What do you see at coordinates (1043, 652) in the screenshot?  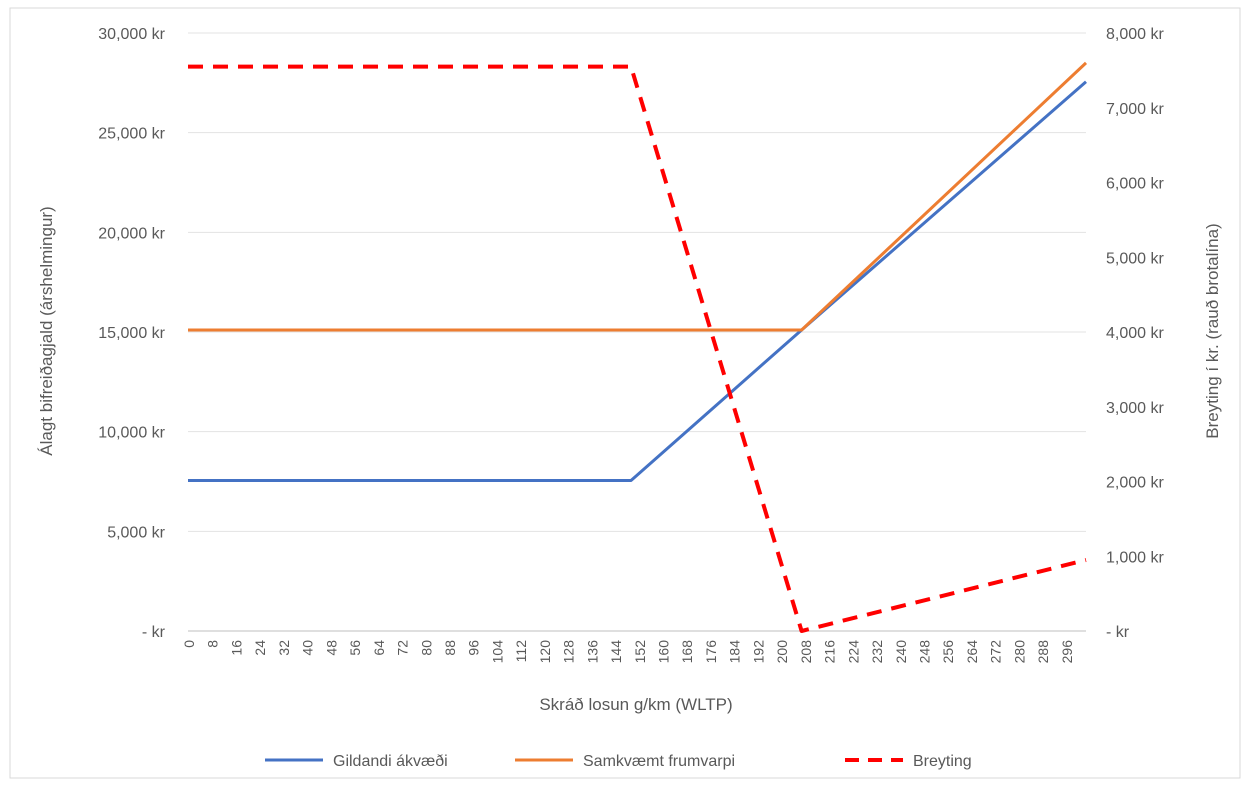 I see `x-tick-label: 288` at bounding box center [1043, 652].